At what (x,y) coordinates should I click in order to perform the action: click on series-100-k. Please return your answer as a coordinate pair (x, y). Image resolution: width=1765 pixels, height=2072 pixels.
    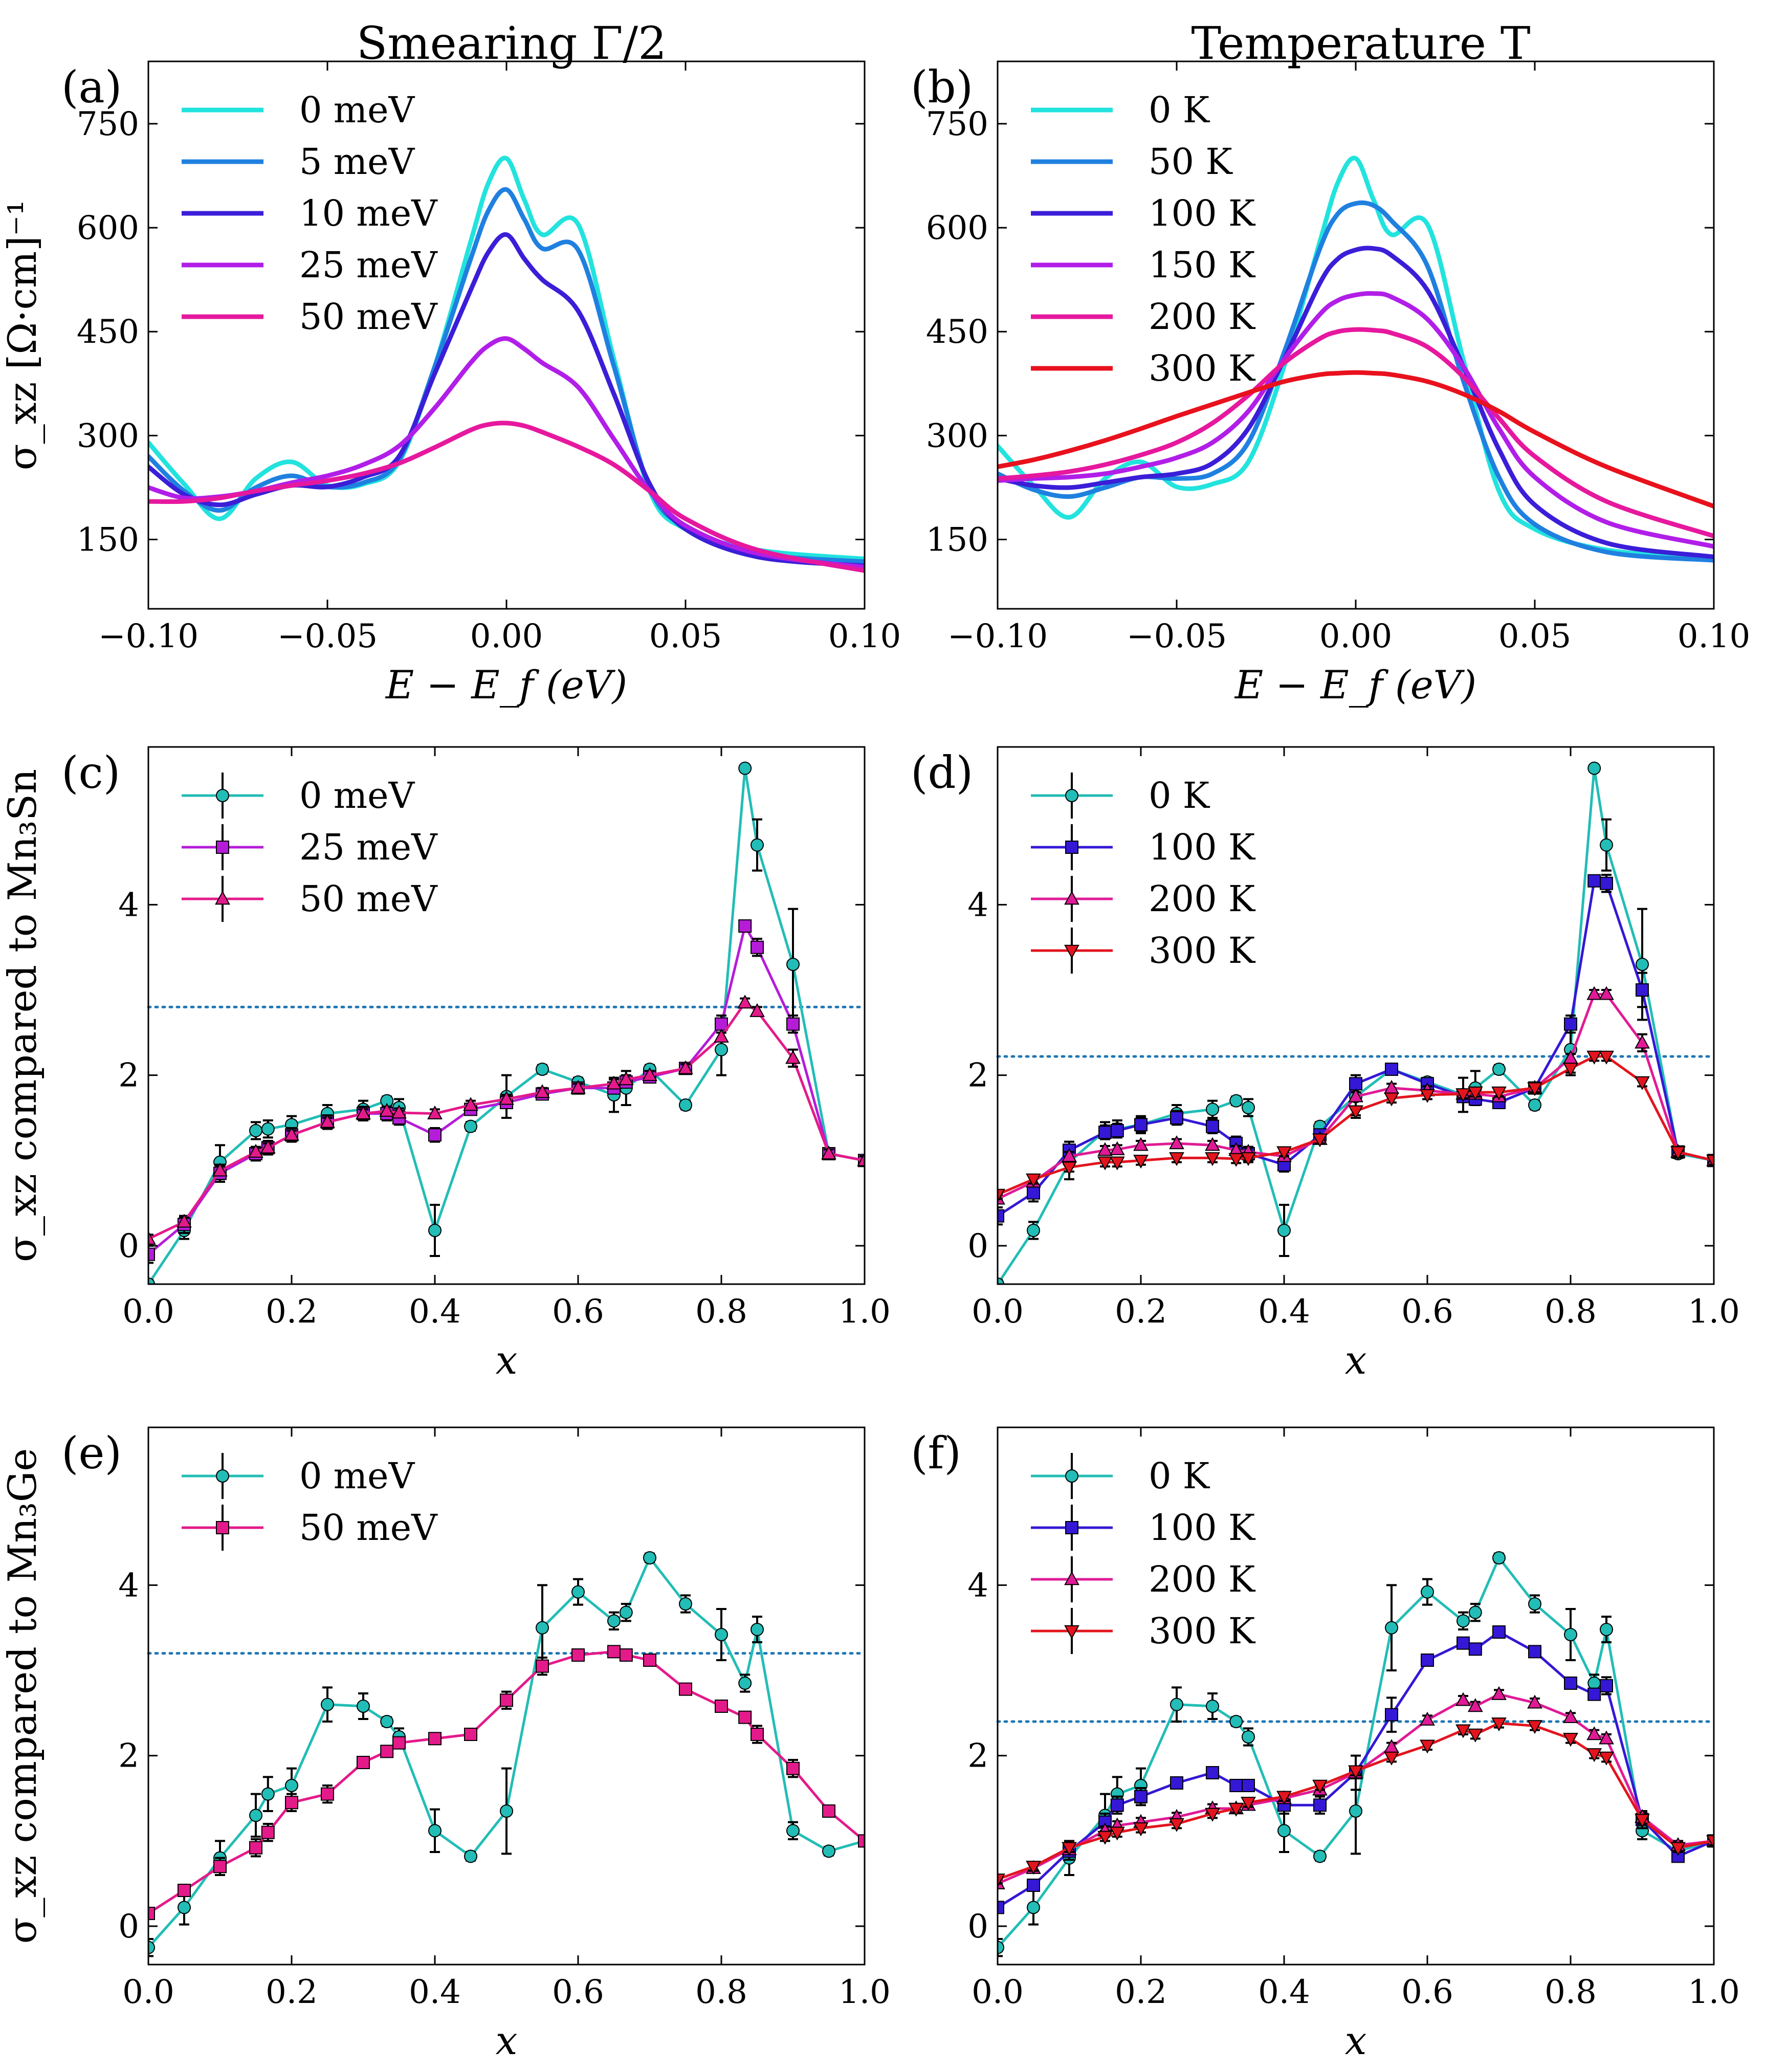
    Looking at the image, I should click on (1356, 1050).